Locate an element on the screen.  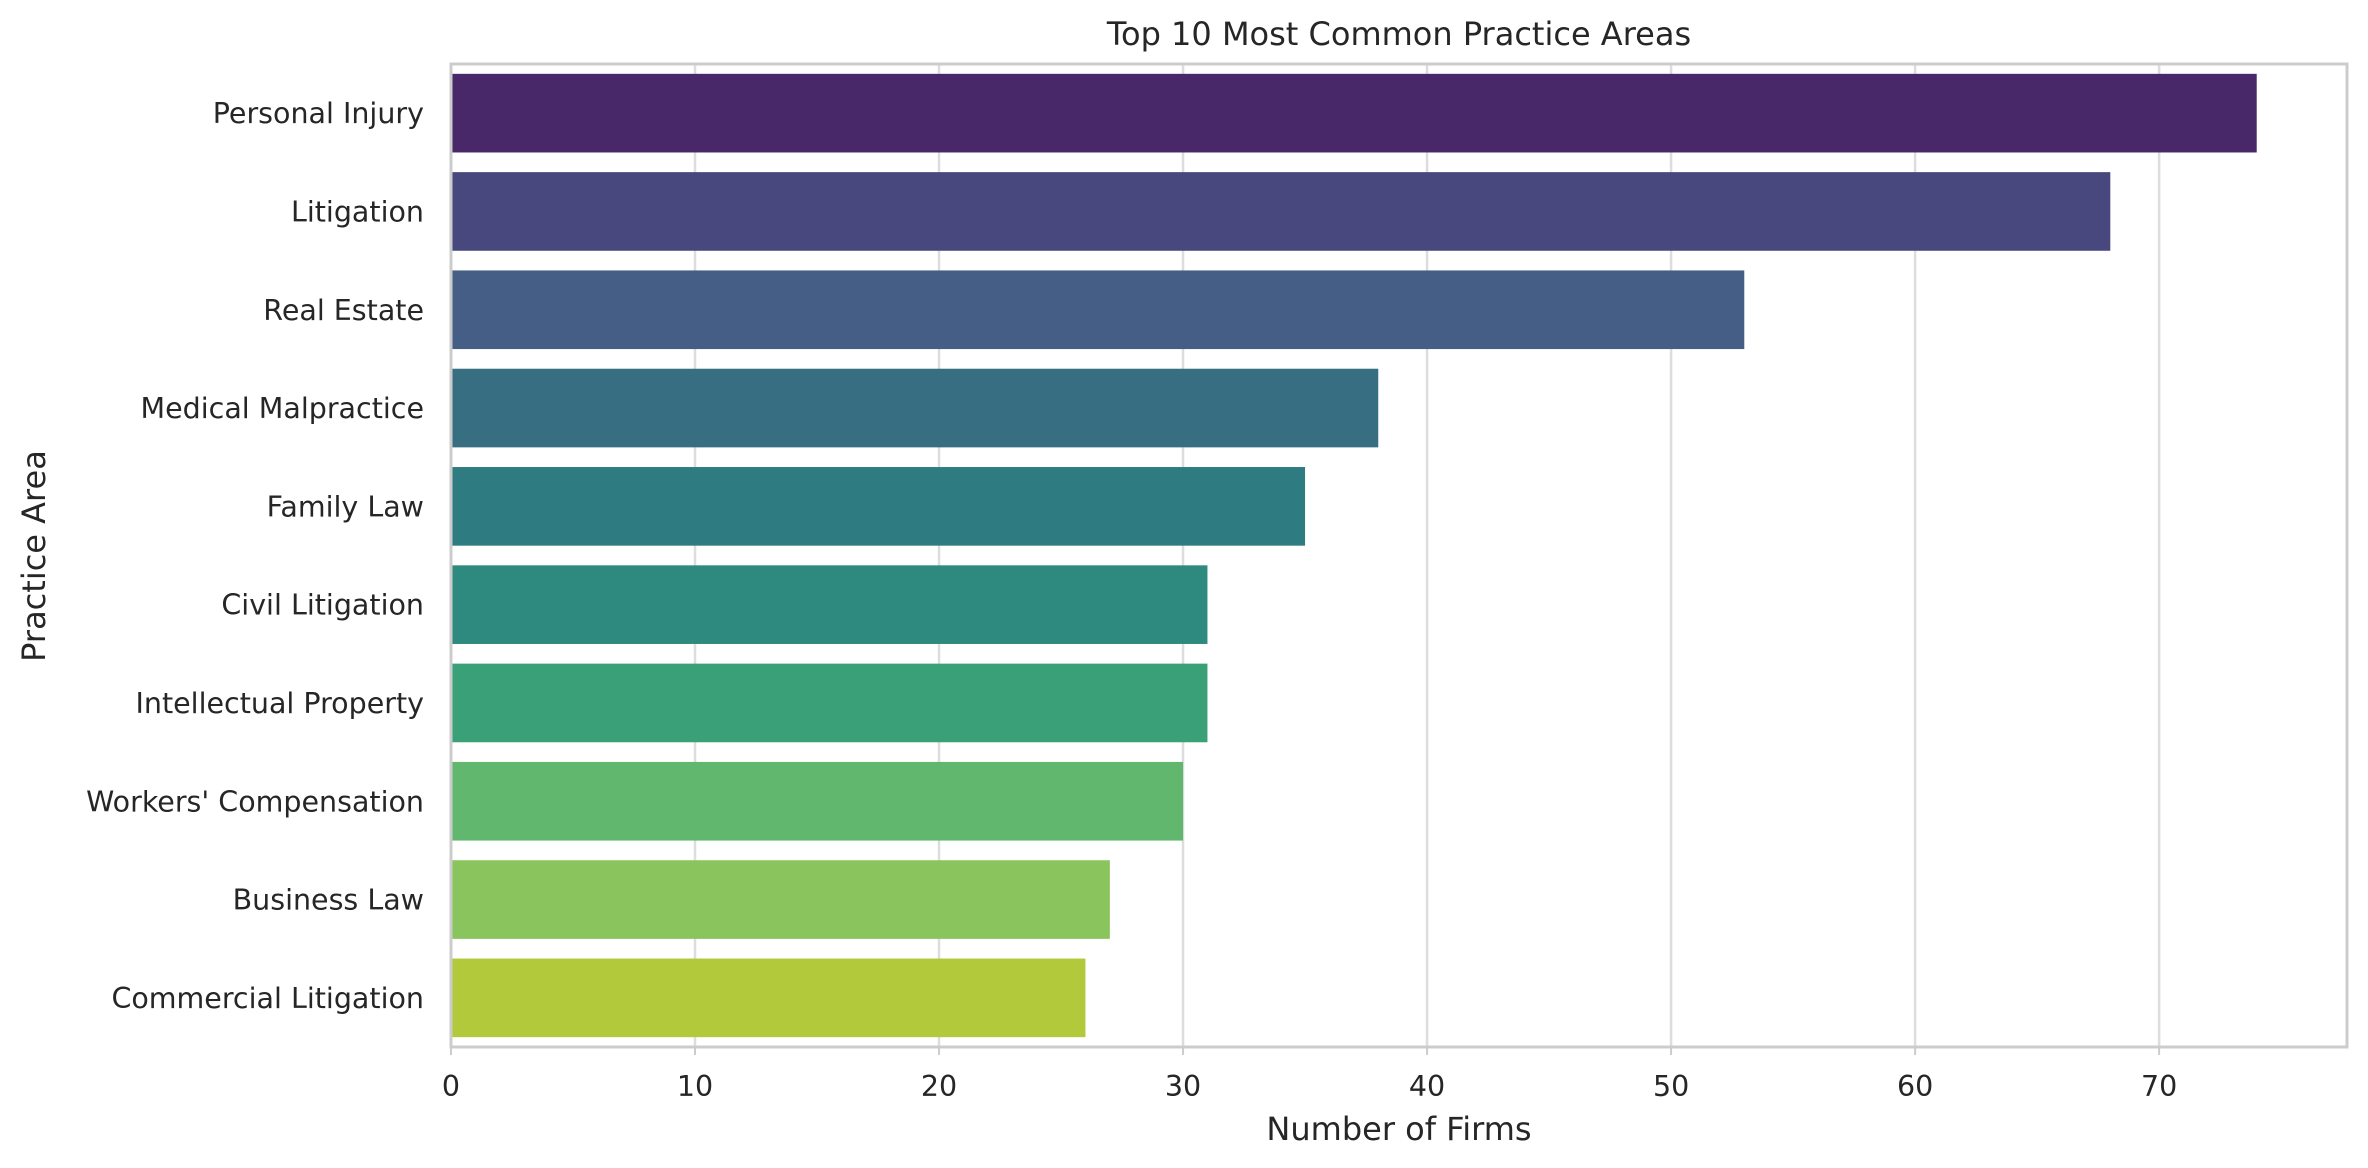
x-tick-label: 10 is located at coordinates (695, 1086).